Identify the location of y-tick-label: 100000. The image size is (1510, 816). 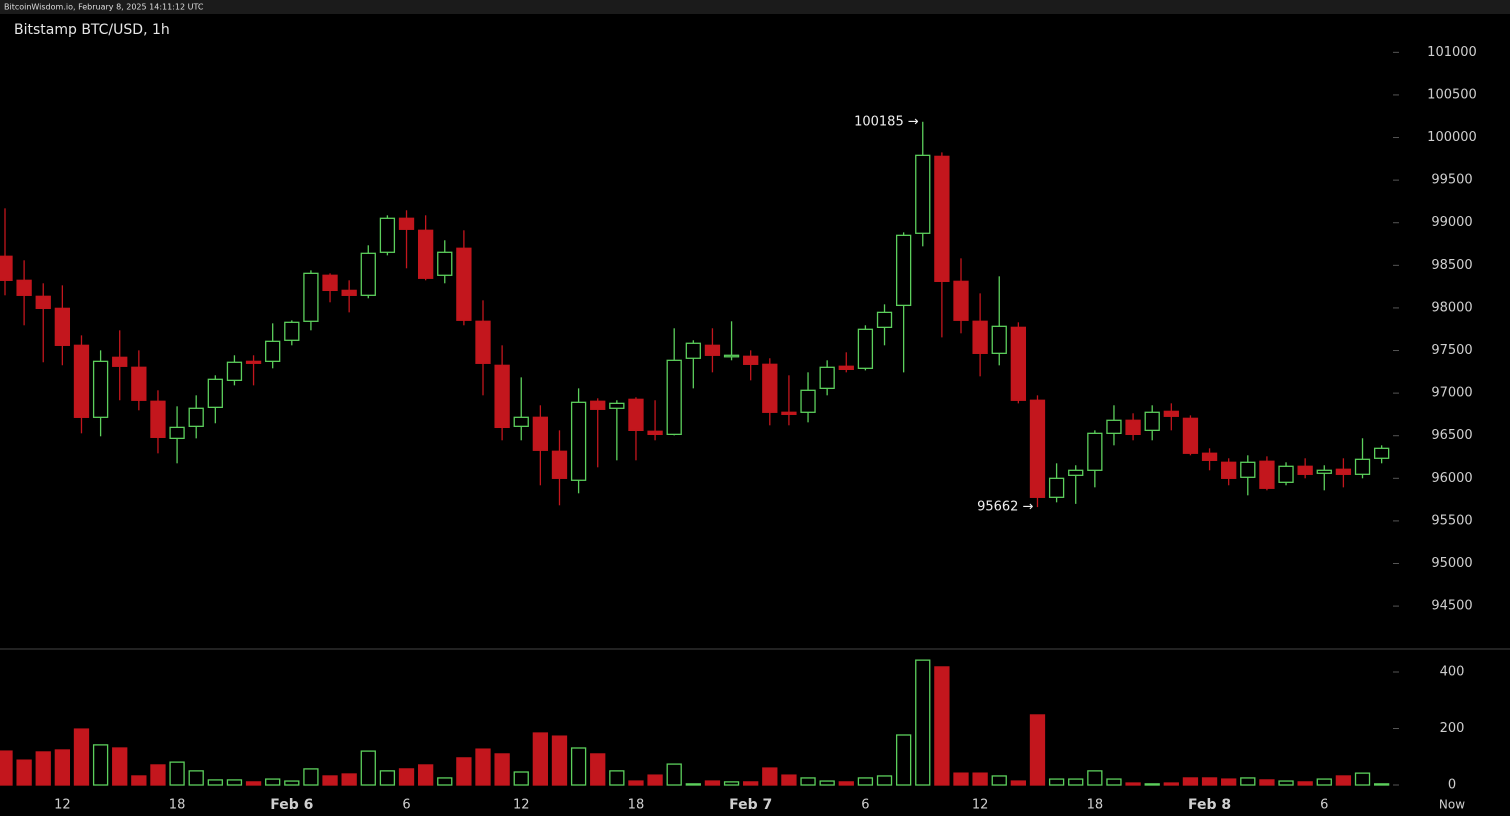
(1452, 137).